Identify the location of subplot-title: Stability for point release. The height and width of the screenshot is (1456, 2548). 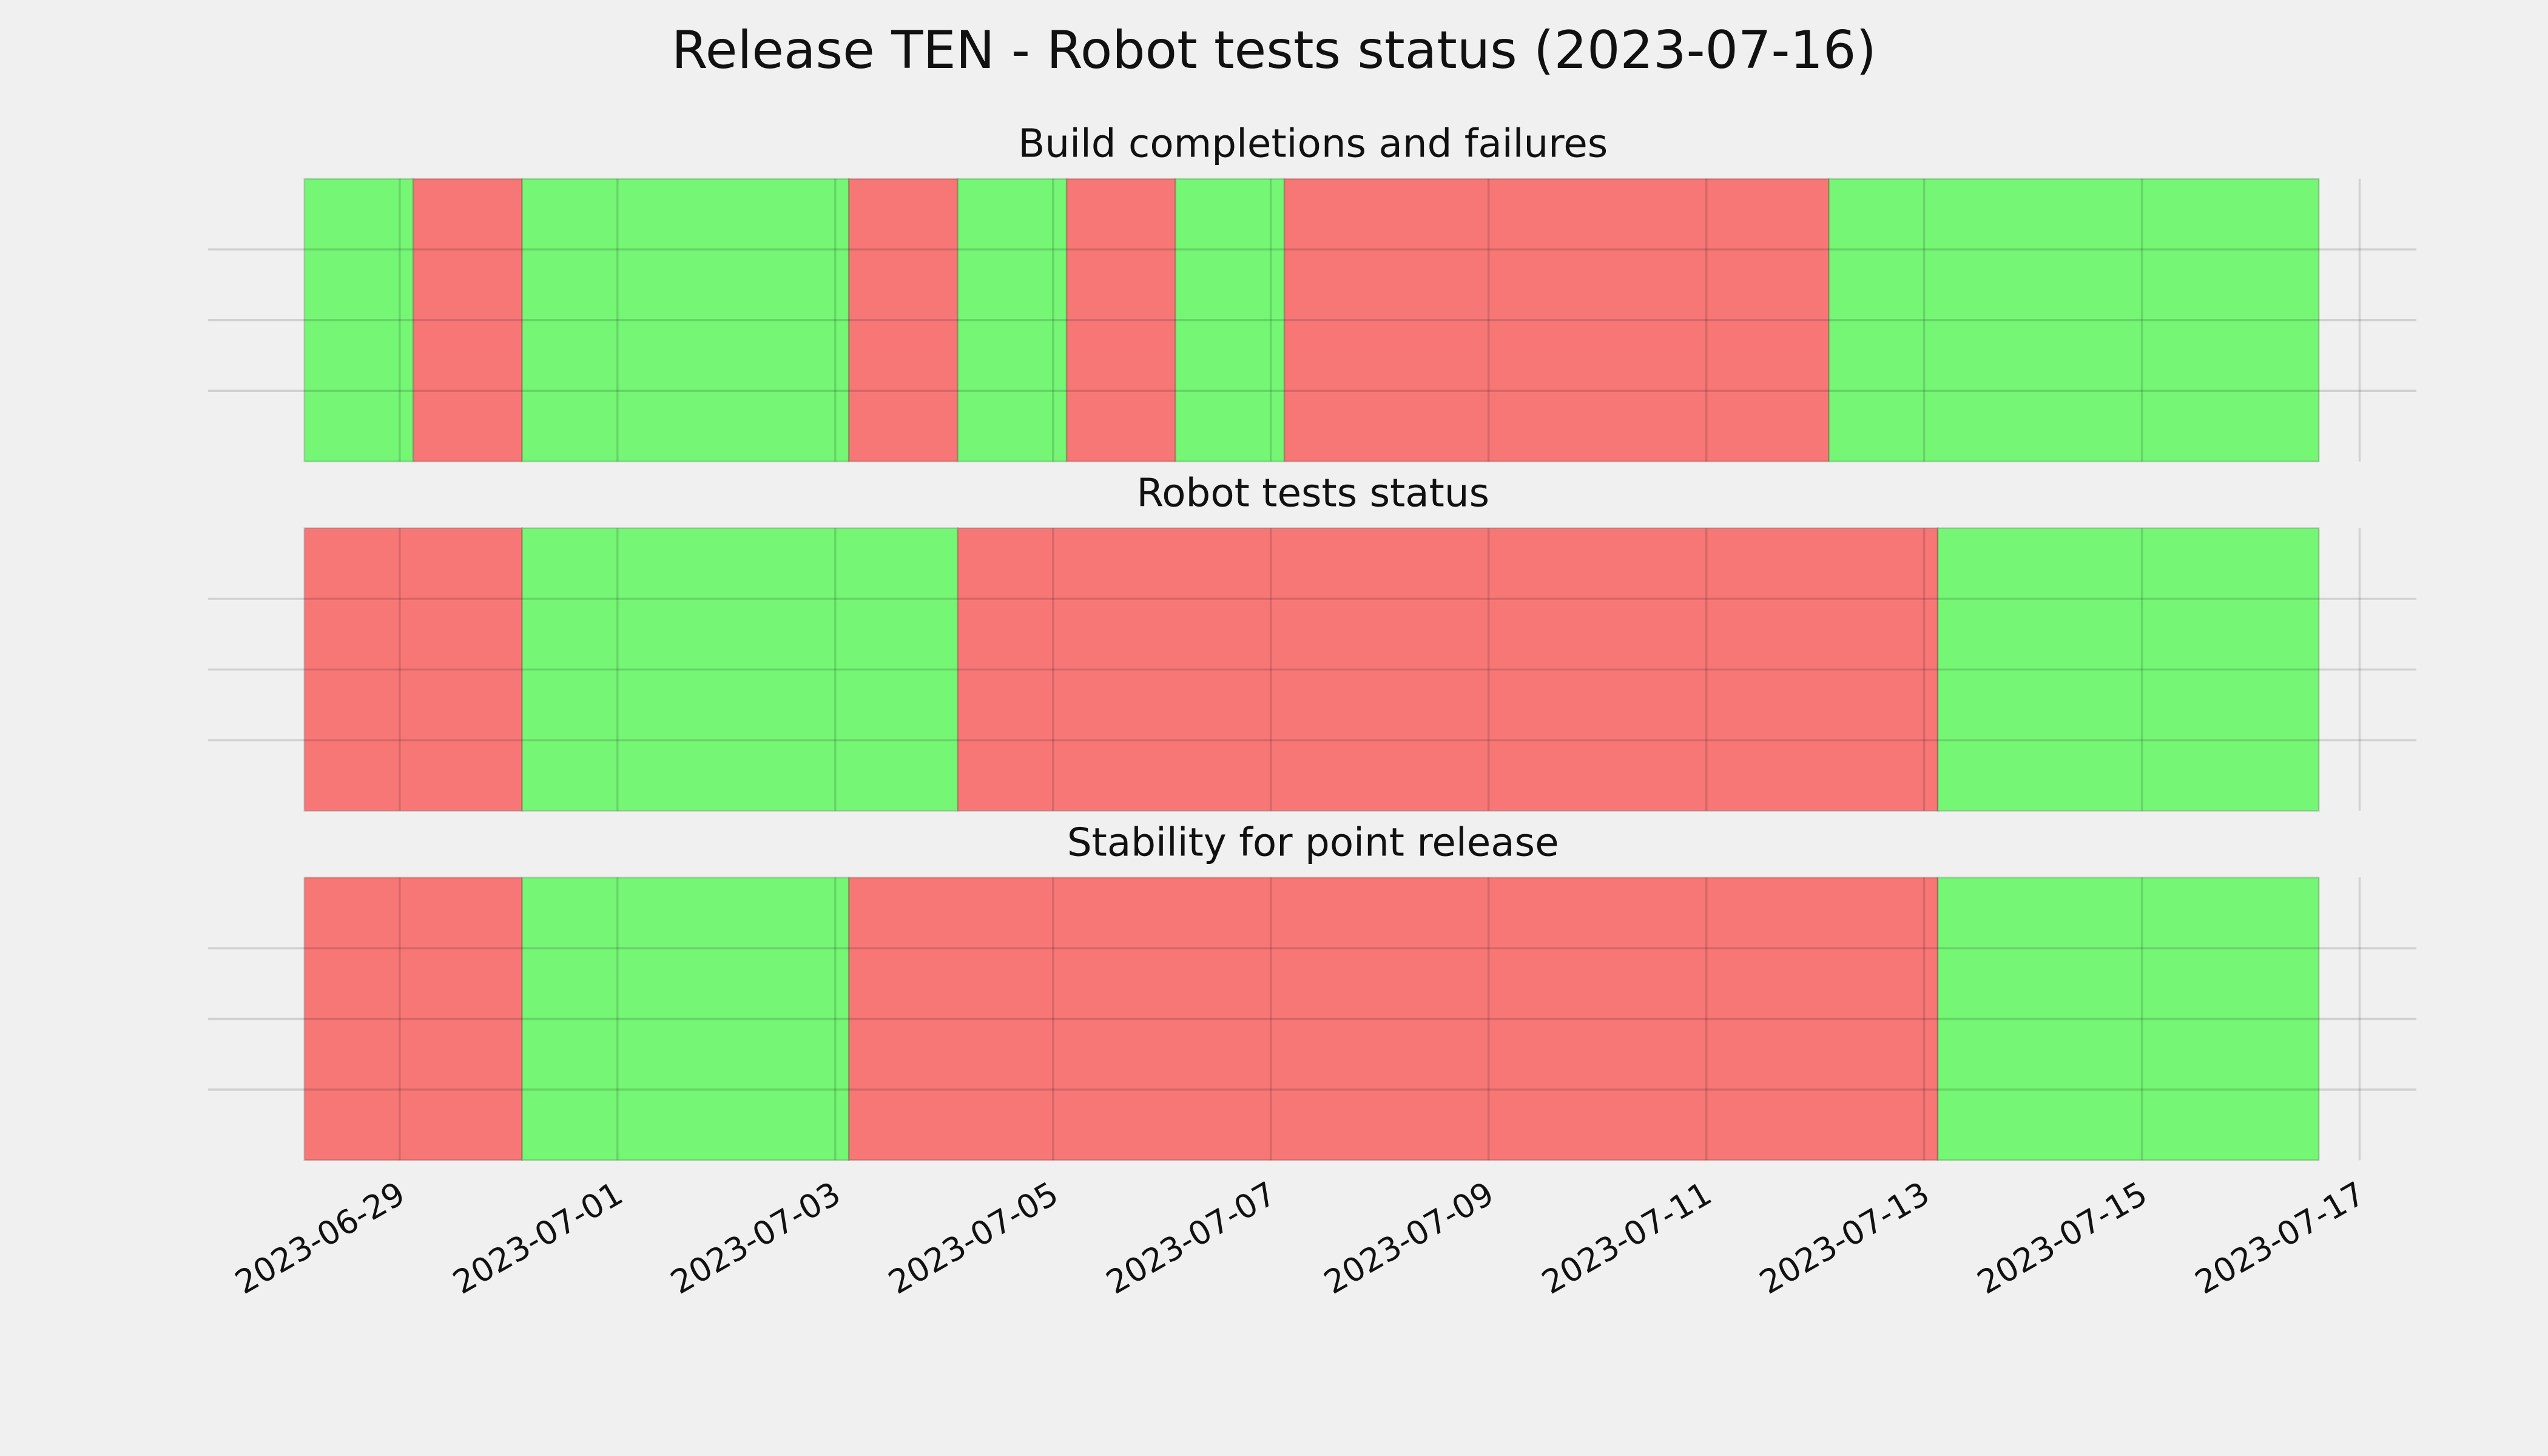
(1313, 842).